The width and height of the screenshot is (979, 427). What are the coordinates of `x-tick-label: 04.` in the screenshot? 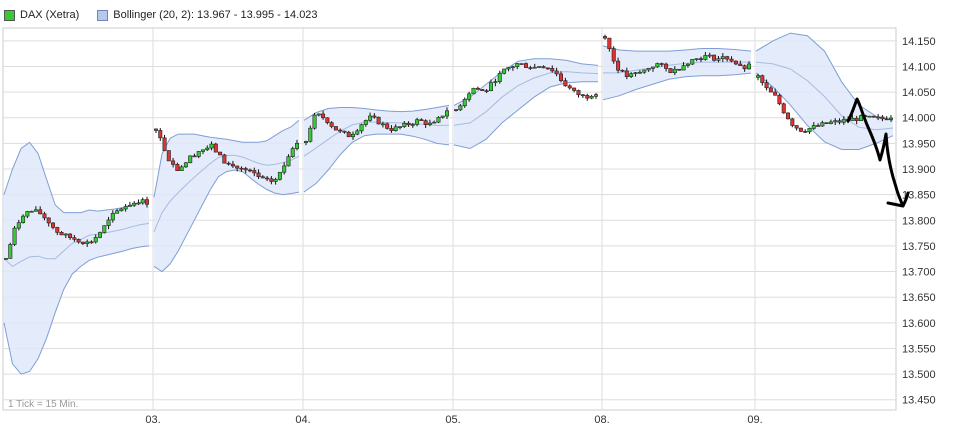 It's located at (302, 420).